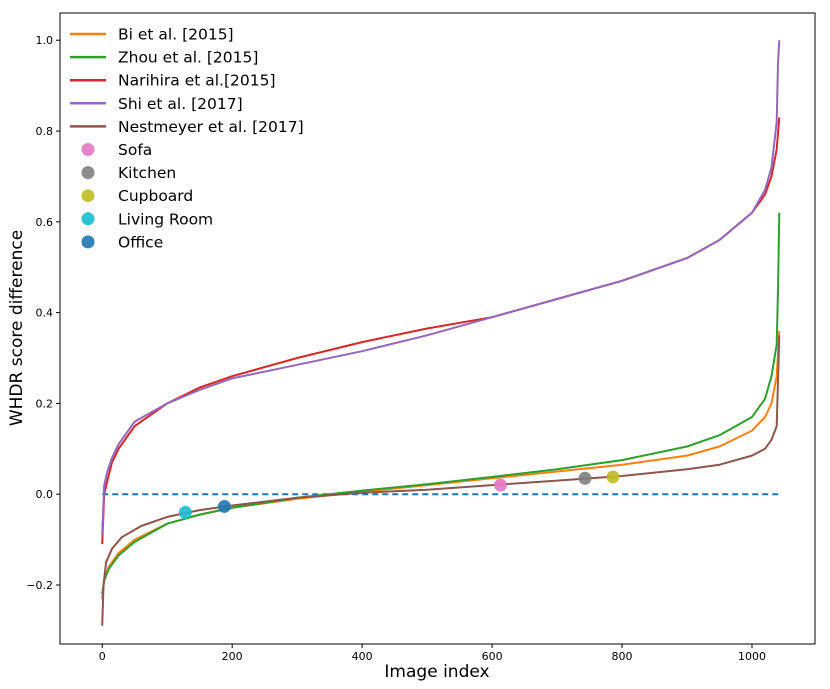 This screenshot has height=689, width=830. I want to click on y-tick-label: 0.4, so click(45, 313).